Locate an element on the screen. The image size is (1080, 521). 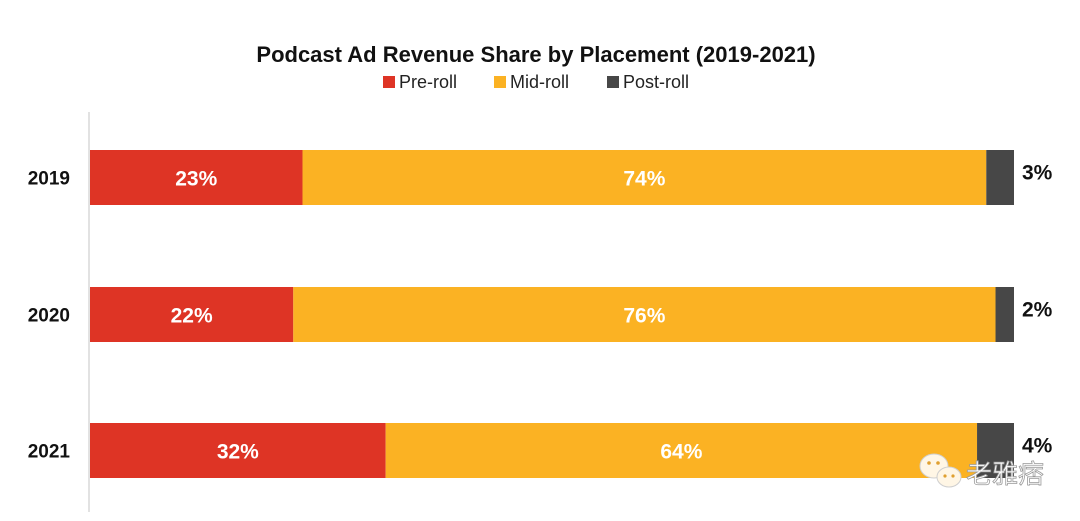
legend: Pre-roll Mid-roll Post-roll is located at coordinates (536, 82).